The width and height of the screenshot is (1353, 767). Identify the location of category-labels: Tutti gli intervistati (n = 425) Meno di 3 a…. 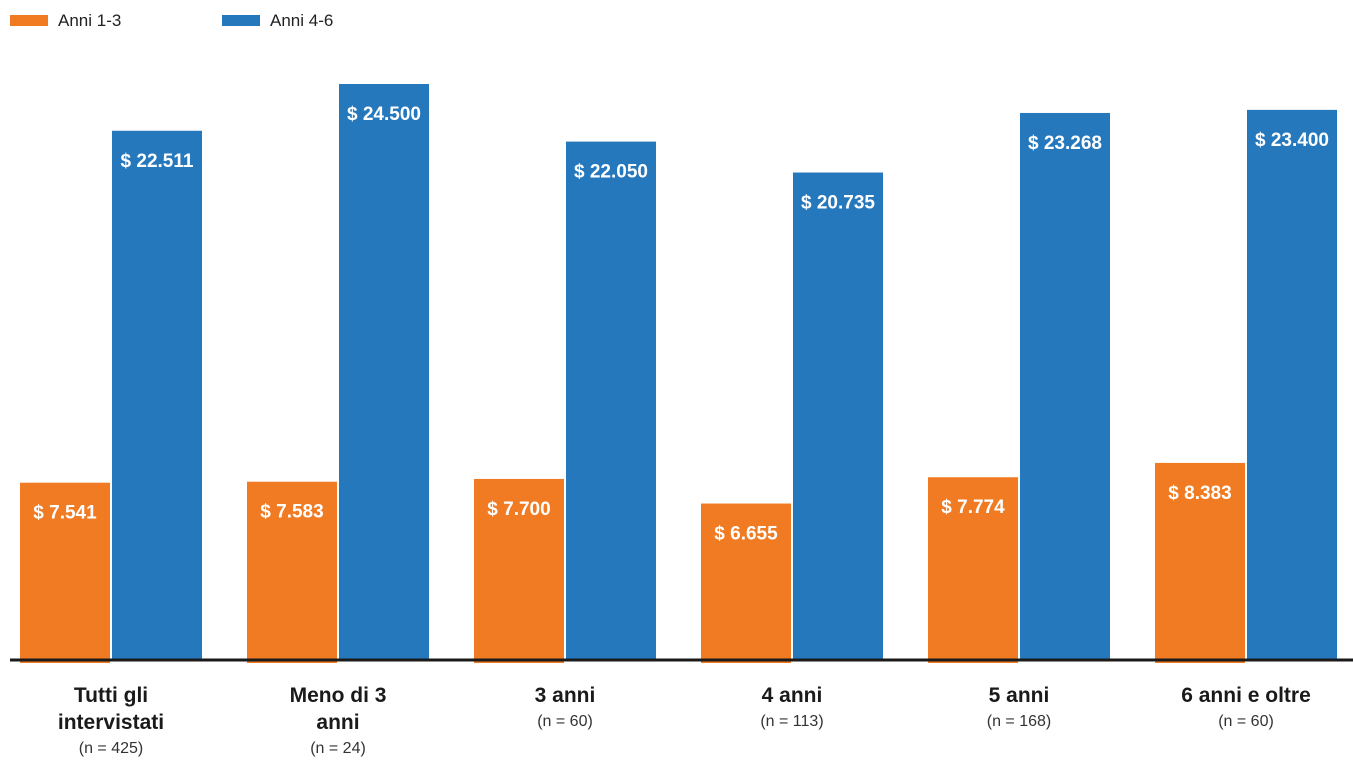
(684, 720).